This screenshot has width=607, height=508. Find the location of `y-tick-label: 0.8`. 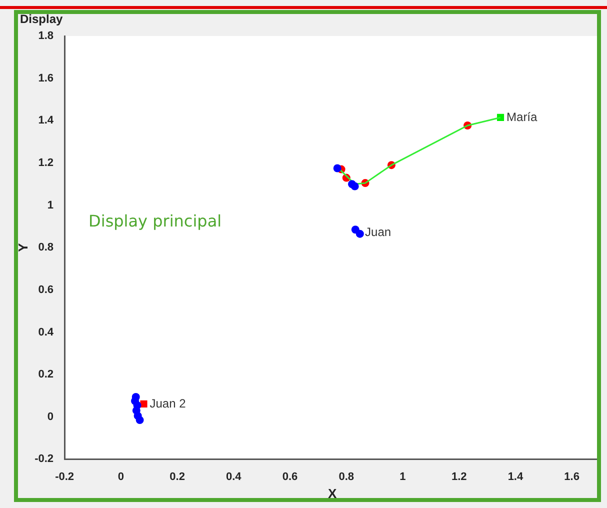

y-tick-label: 0.8 is located at coordinates (46, 248).